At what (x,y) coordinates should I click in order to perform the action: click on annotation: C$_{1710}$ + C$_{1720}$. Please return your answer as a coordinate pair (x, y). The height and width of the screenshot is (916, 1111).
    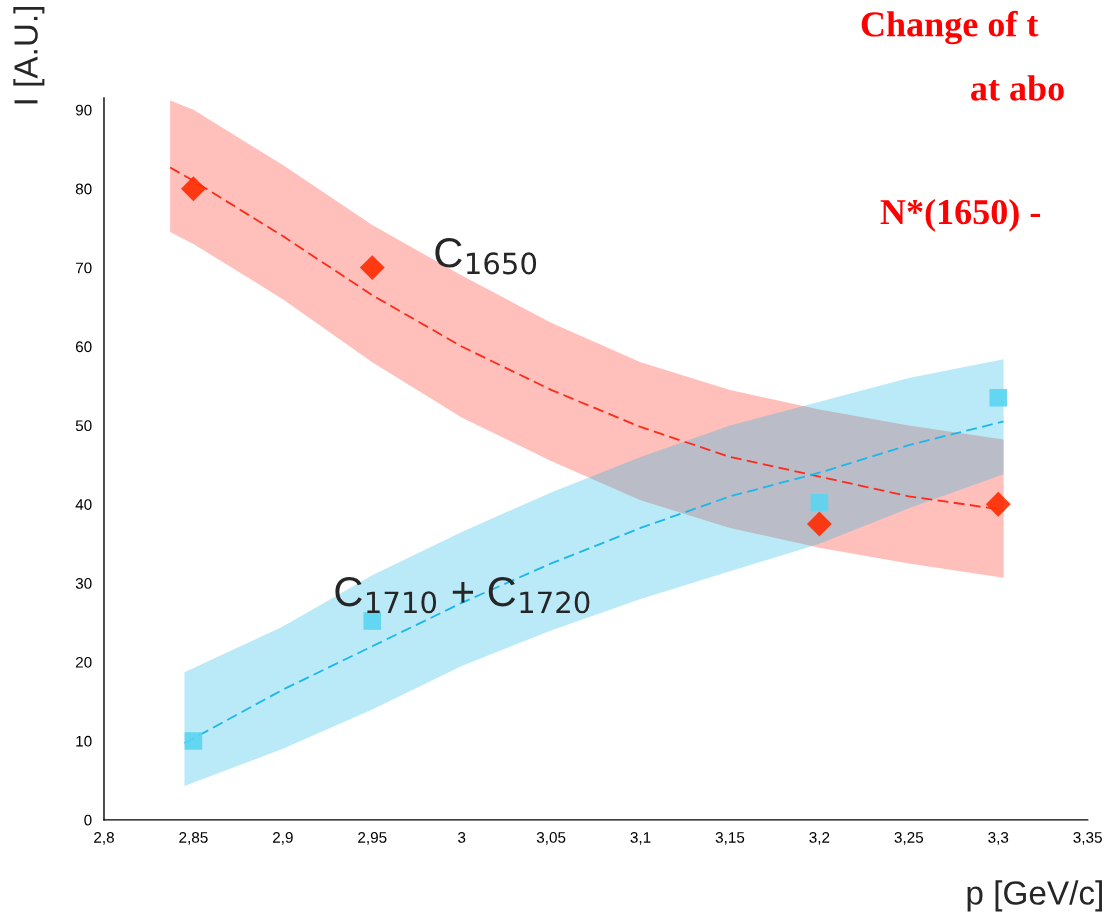
    Looking at the image, I should click on (462, 595).